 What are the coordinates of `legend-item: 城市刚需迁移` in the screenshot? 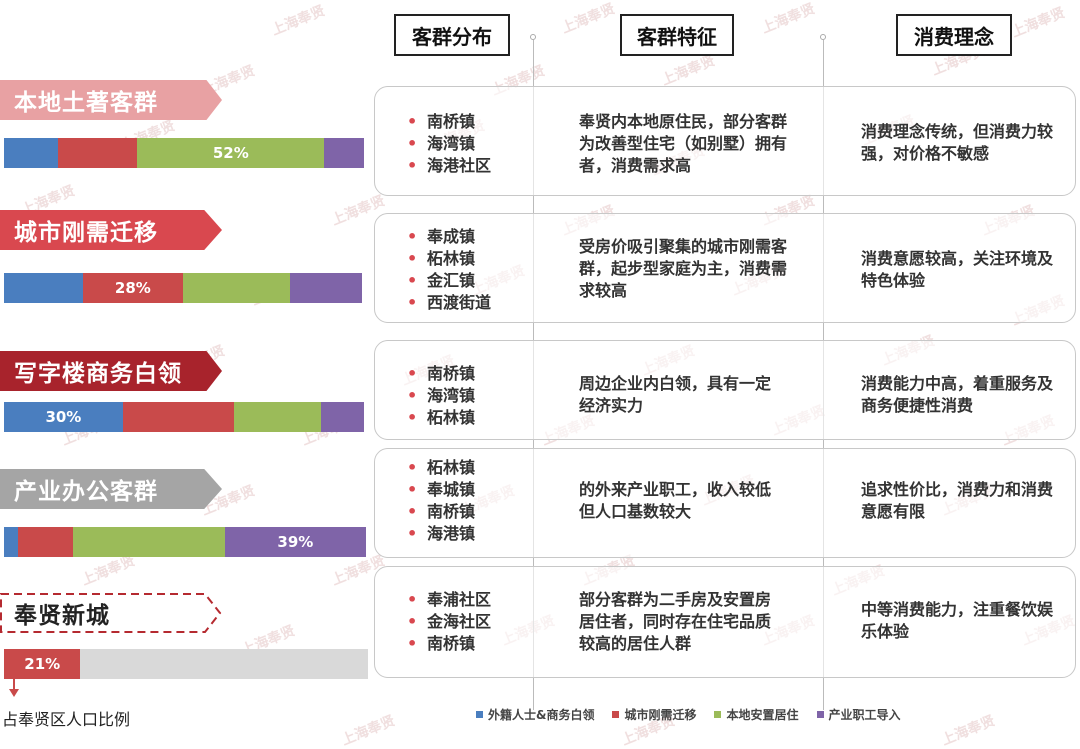 It's located at (654, 714).